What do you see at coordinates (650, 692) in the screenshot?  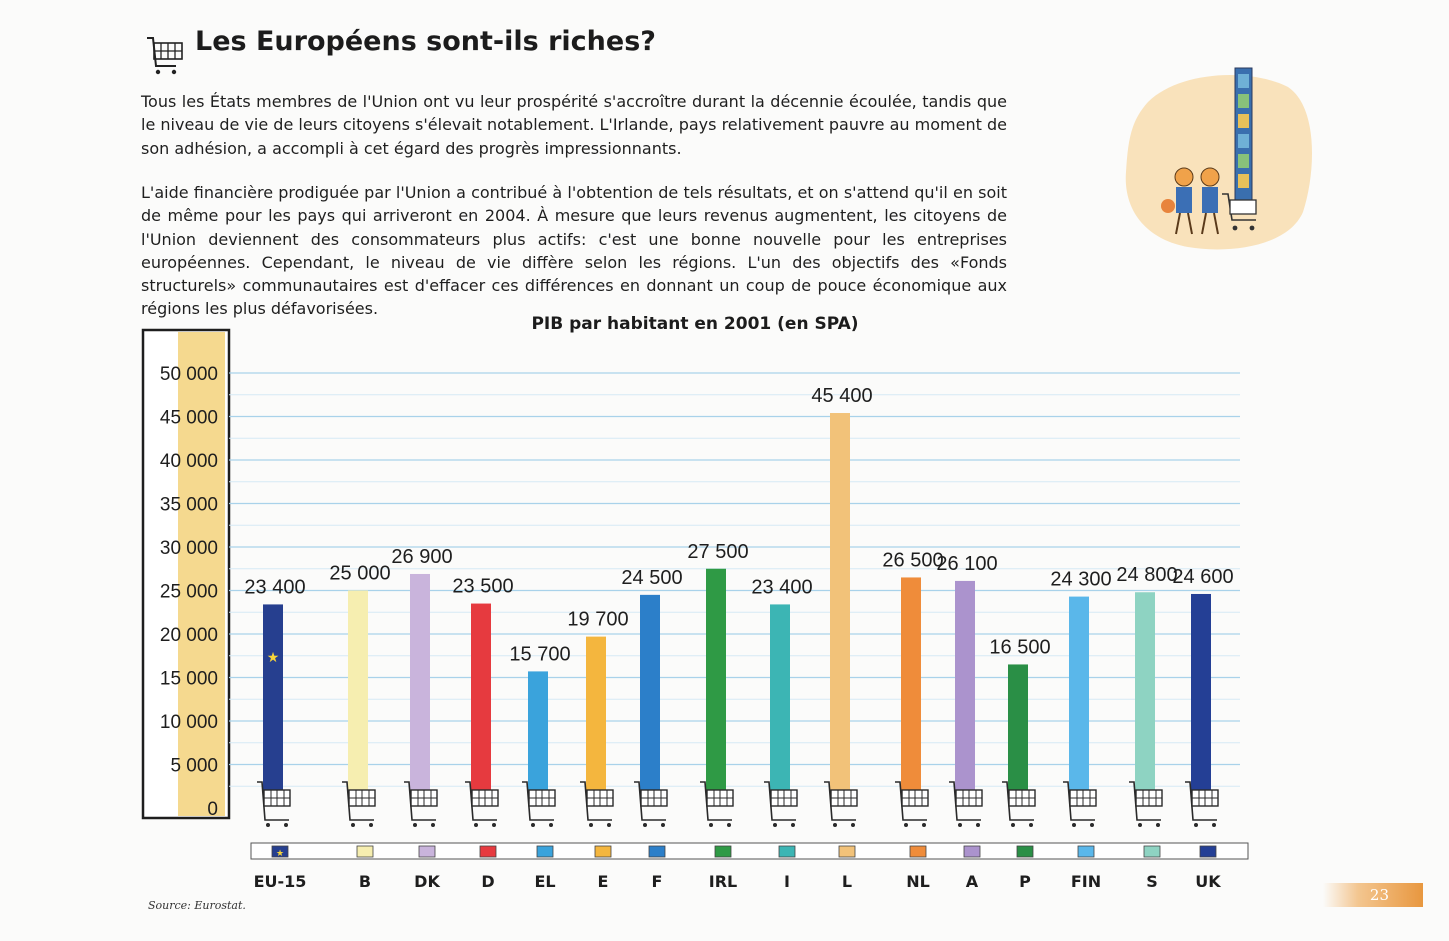 I see `bar-f` at bounding box center [650, 692].